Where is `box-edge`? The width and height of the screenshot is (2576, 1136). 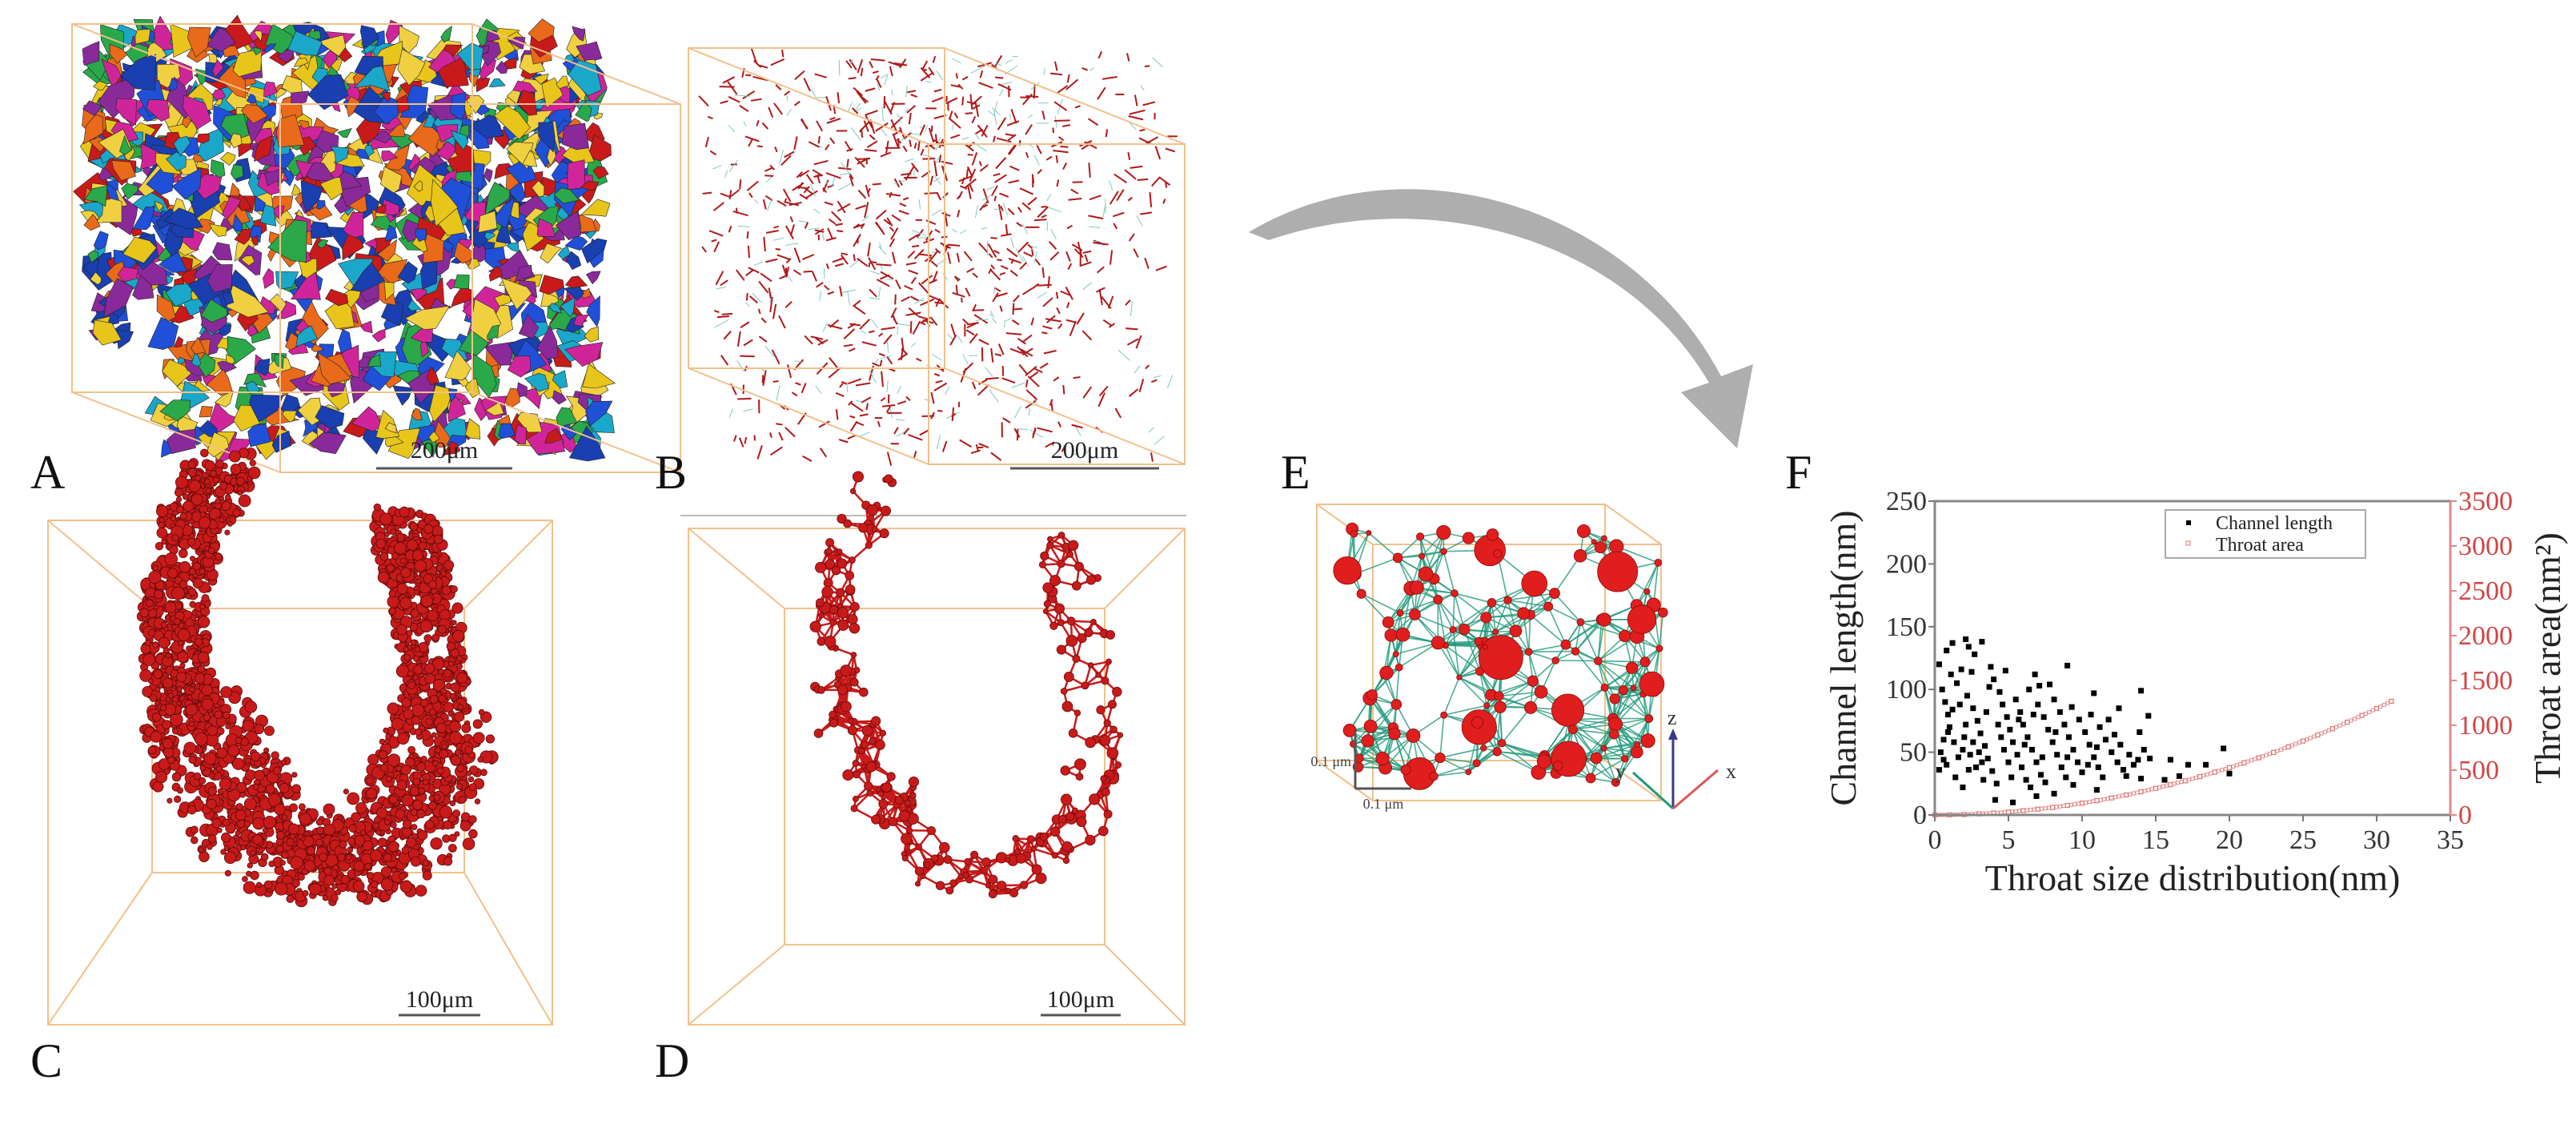 box-edge is located at coordinates (945, 777).